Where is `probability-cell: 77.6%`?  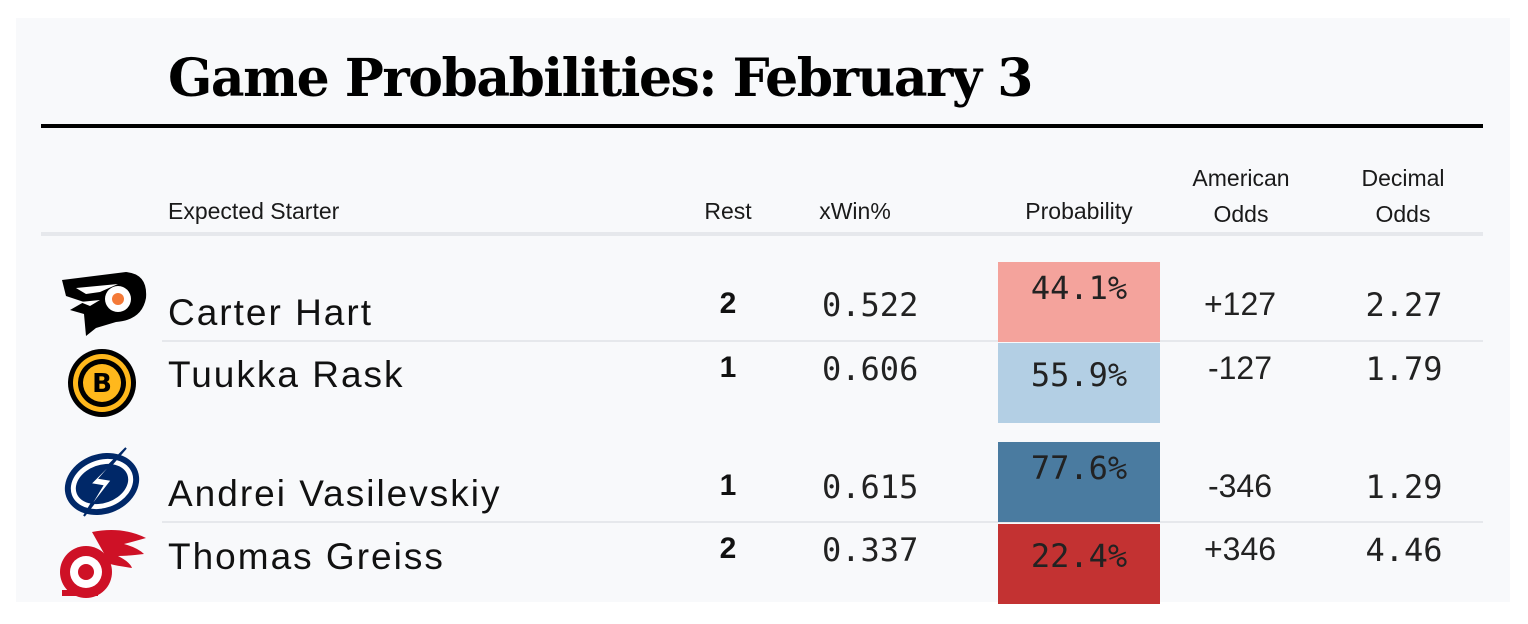 probability-cell: 77.6% is located at coordinates (1079, 482).